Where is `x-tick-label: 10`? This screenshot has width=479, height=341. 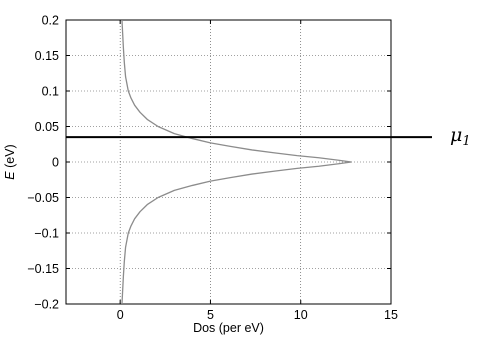
x-tick-label: 10 is located at coordinates (301, 315).